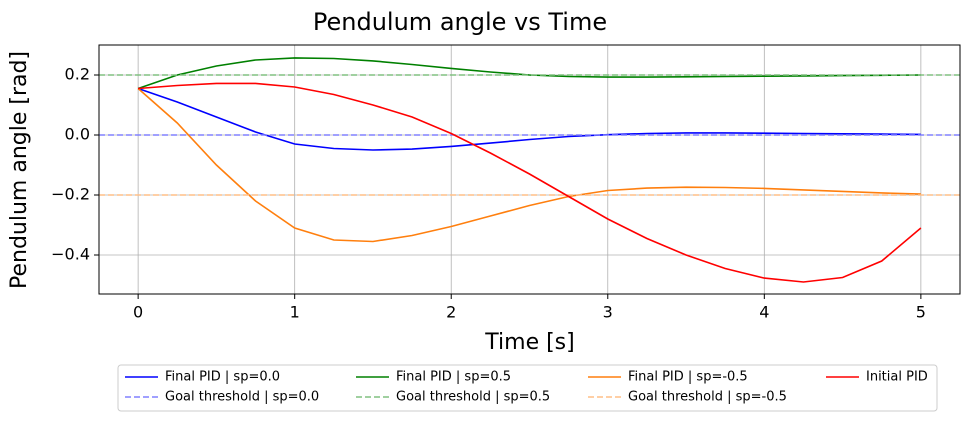  What do you see at coordinates (529, 342) in the screenshot?
I see `x-axis-label: Time [s]` at bounding box center [529, 342].